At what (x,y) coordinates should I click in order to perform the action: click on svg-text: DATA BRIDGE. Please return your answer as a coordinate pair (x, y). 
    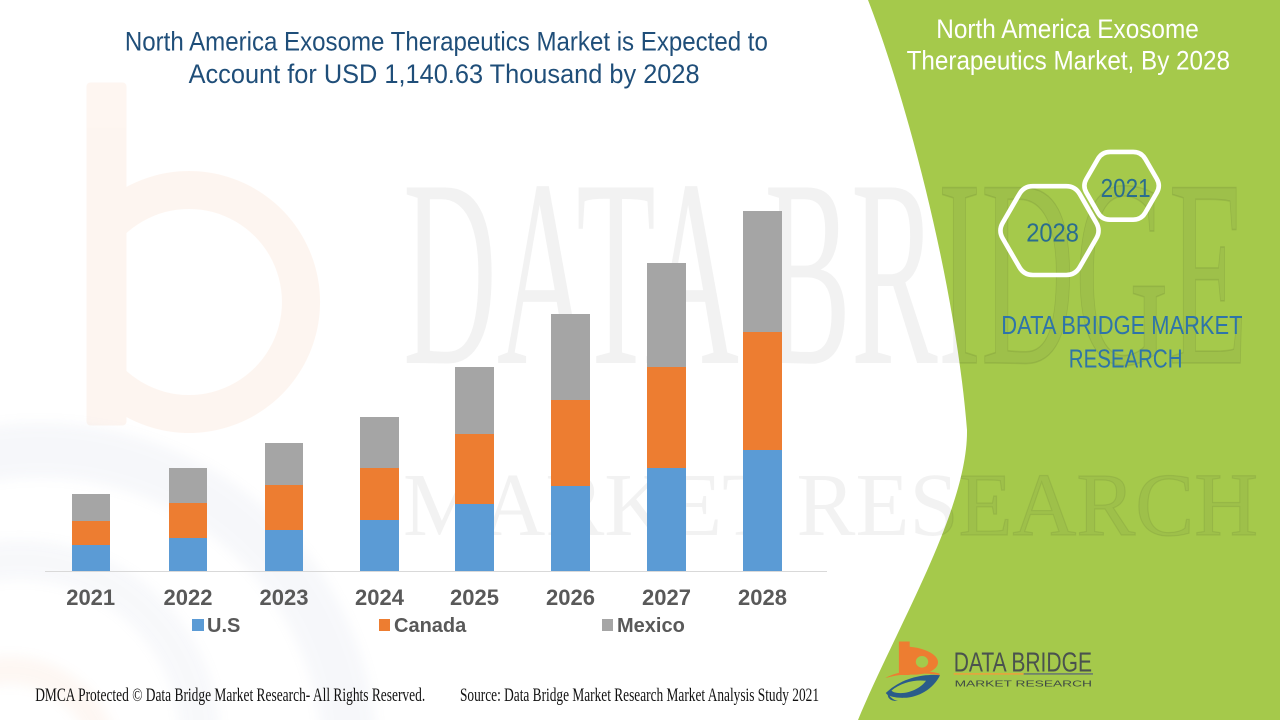
    Looking at the image, I should click on (1023, 661).